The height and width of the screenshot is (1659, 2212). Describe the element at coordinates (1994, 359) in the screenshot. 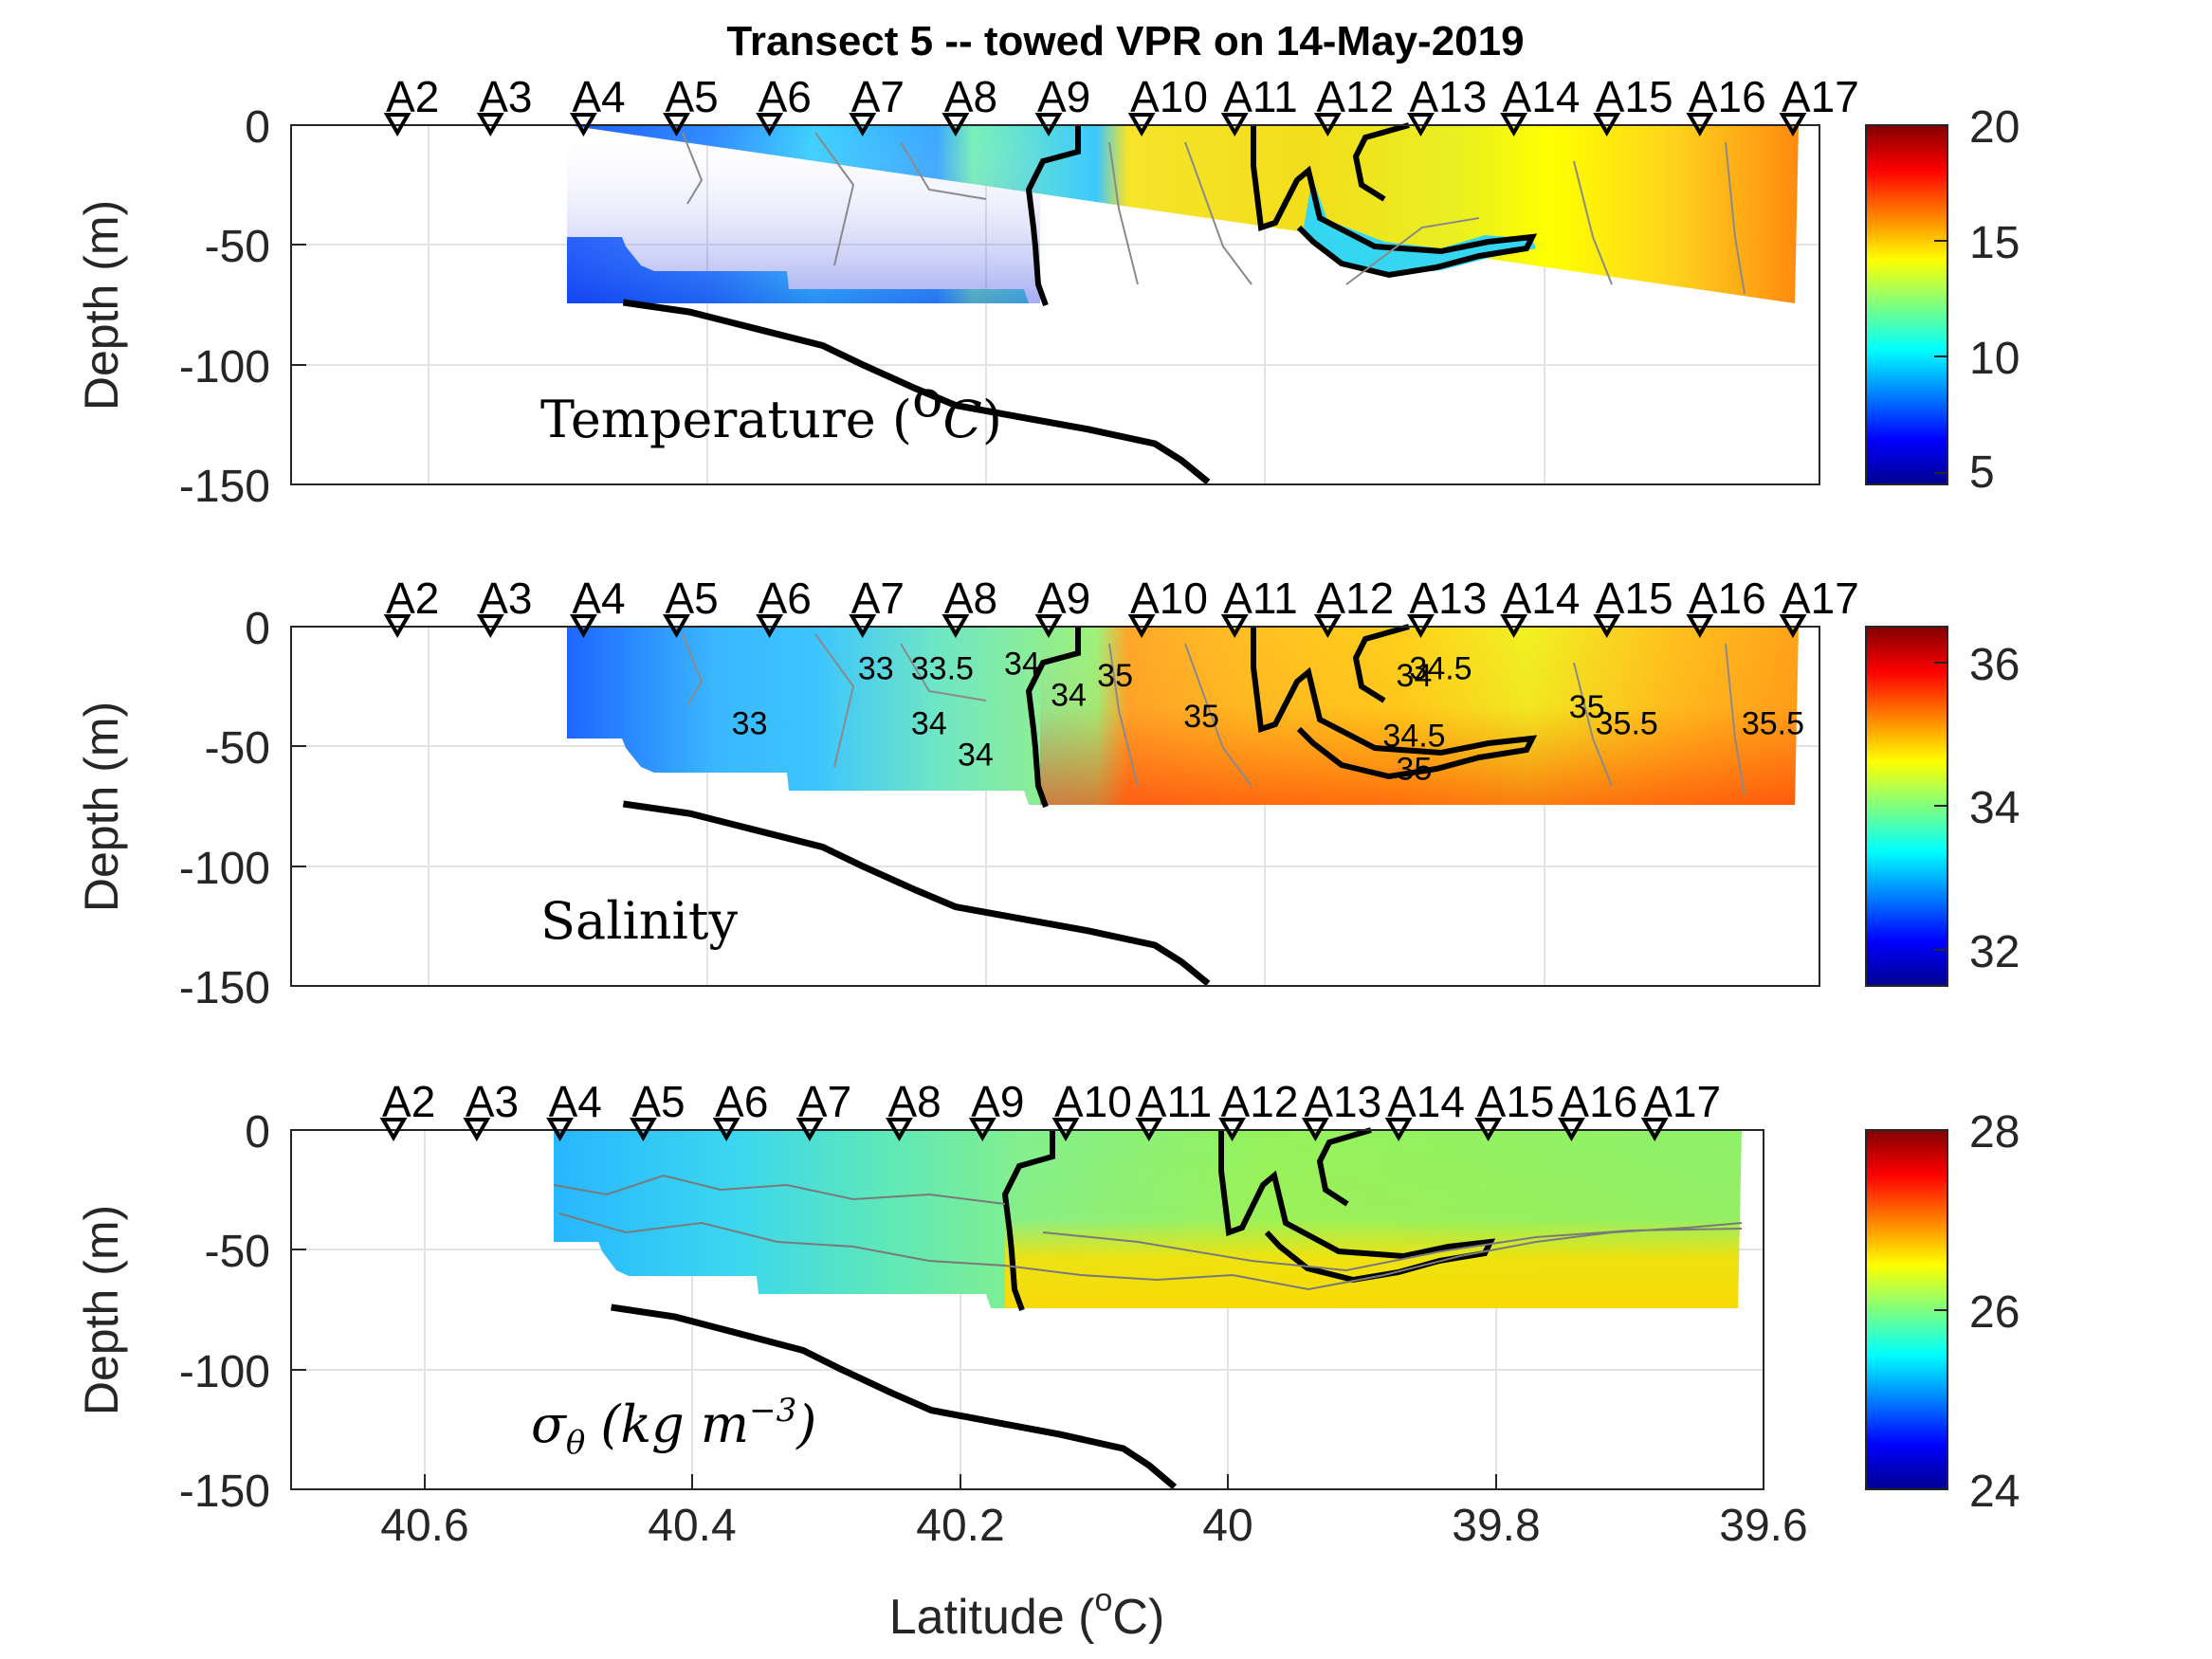

I see `temperature-colorbar-tick: 10` at that location.